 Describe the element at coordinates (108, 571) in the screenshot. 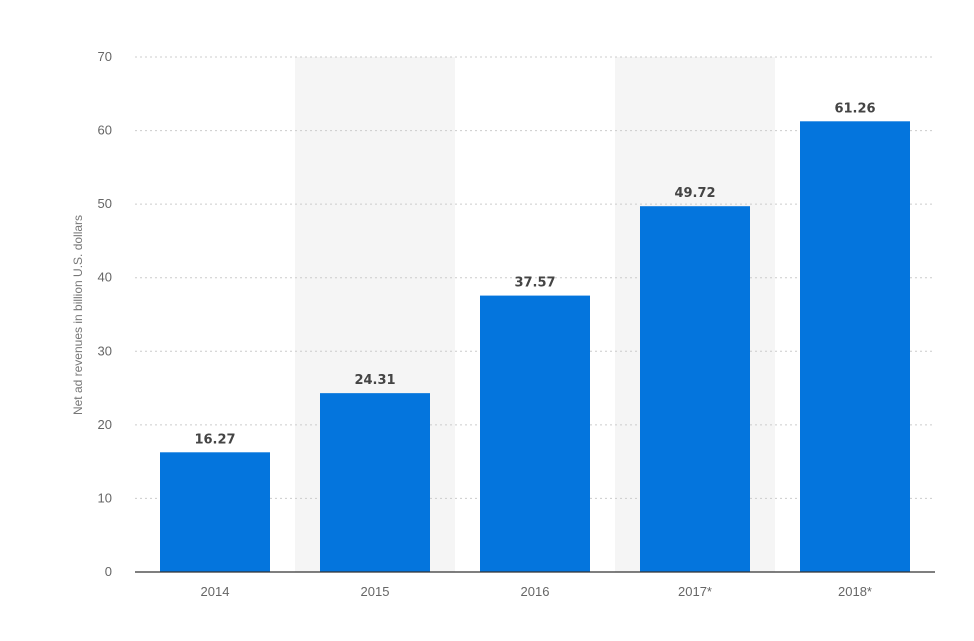

I see `y-tick-label: 0` at that location.